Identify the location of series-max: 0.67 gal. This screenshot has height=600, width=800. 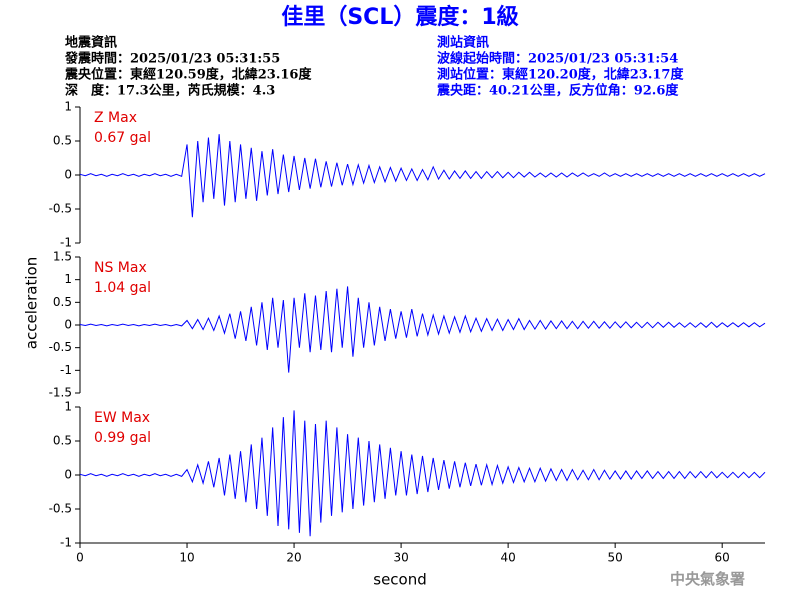
(122, 138).